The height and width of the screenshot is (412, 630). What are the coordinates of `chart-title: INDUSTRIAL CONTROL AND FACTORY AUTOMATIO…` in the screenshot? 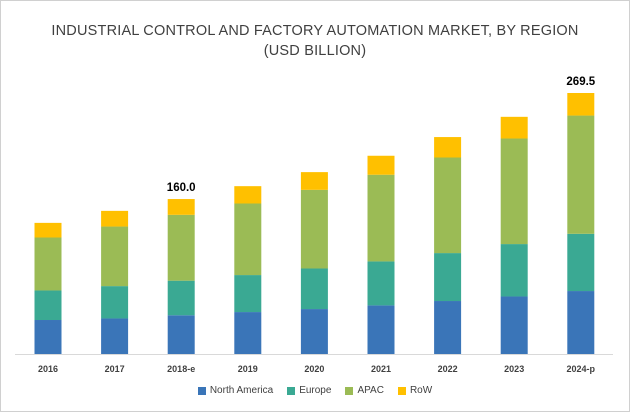 It's located at (315, 41).